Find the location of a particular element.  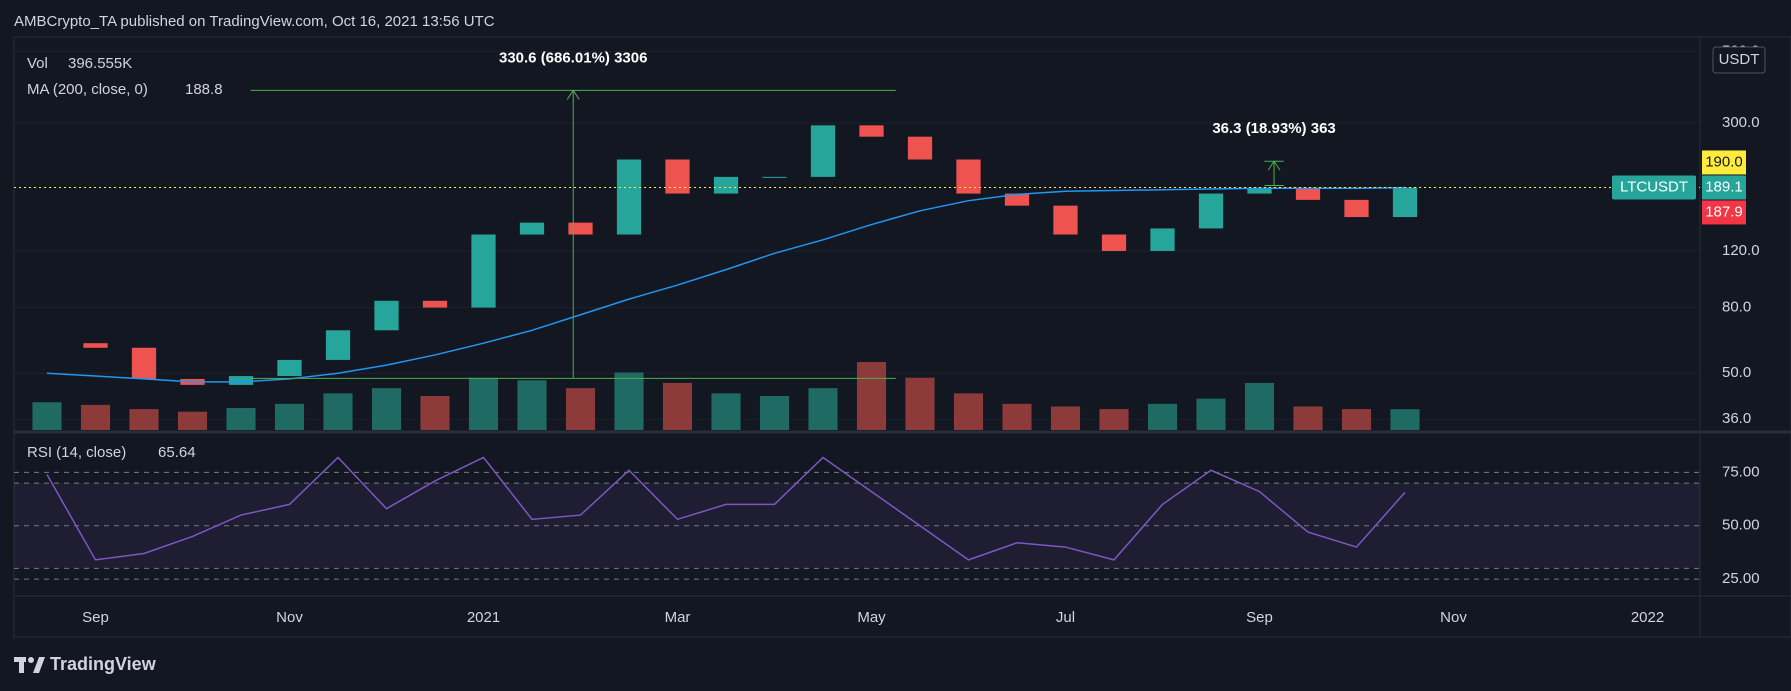

symbol-box is located at coordinates (1654, 187).